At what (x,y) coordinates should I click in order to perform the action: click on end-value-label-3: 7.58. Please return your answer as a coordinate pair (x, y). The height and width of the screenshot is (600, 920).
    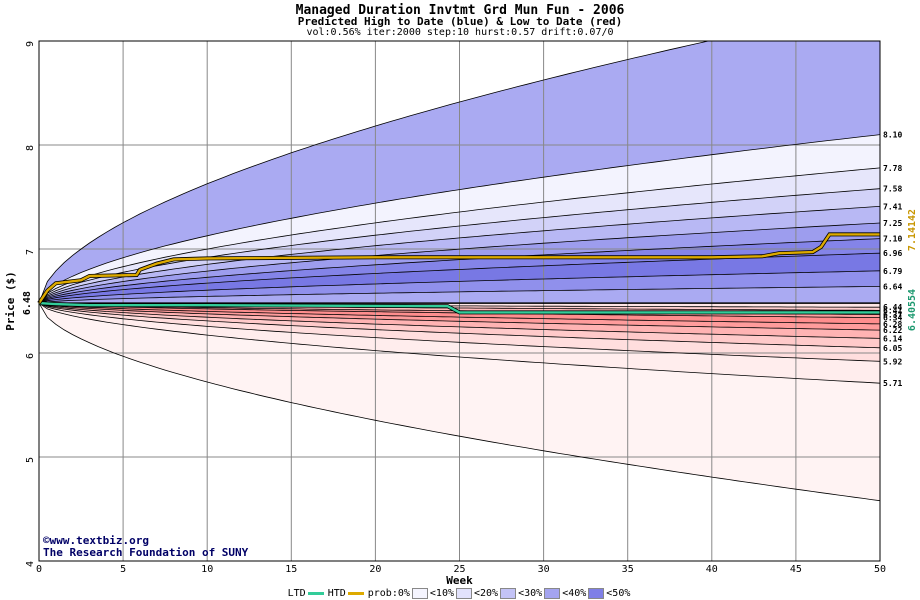
    Looking at the image, I should click on (892, 189).